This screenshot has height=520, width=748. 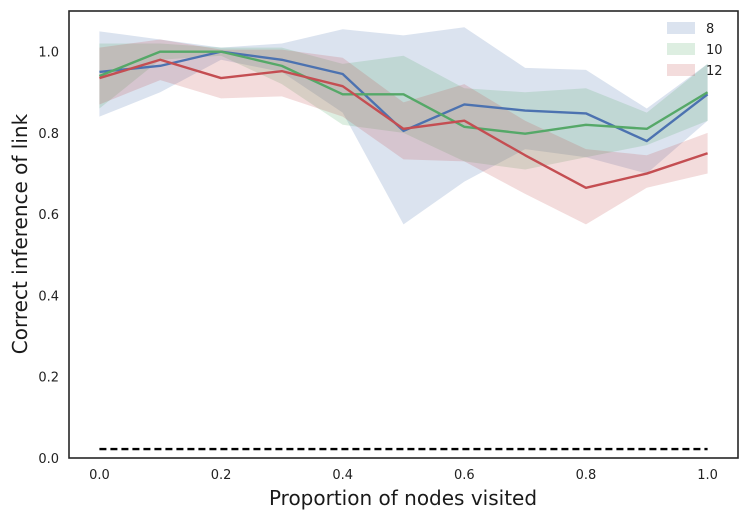 What do you see at coordinates (48, 459) in the screenshot?
I see `y-tick-label: 0.0` at bounding box center [48, 459].